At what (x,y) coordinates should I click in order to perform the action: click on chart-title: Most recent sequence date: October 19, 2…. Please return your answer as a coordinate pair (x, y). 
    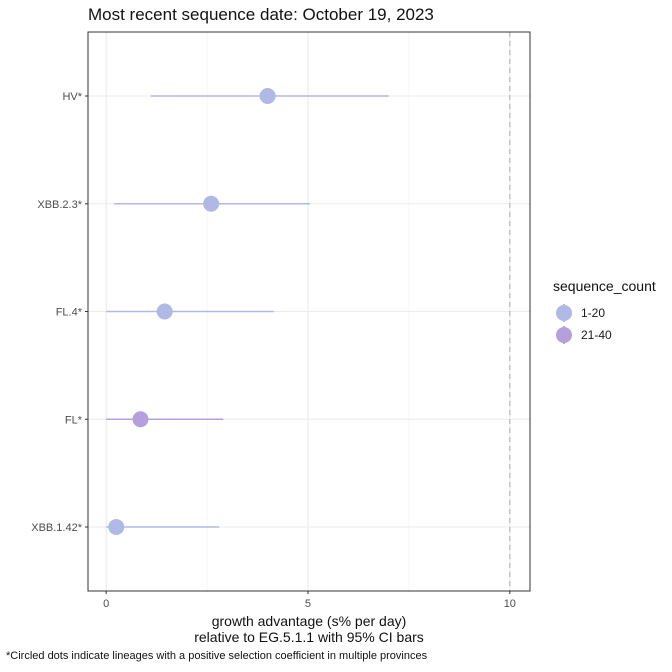
    Looking at the image, I should click on (261, 14).